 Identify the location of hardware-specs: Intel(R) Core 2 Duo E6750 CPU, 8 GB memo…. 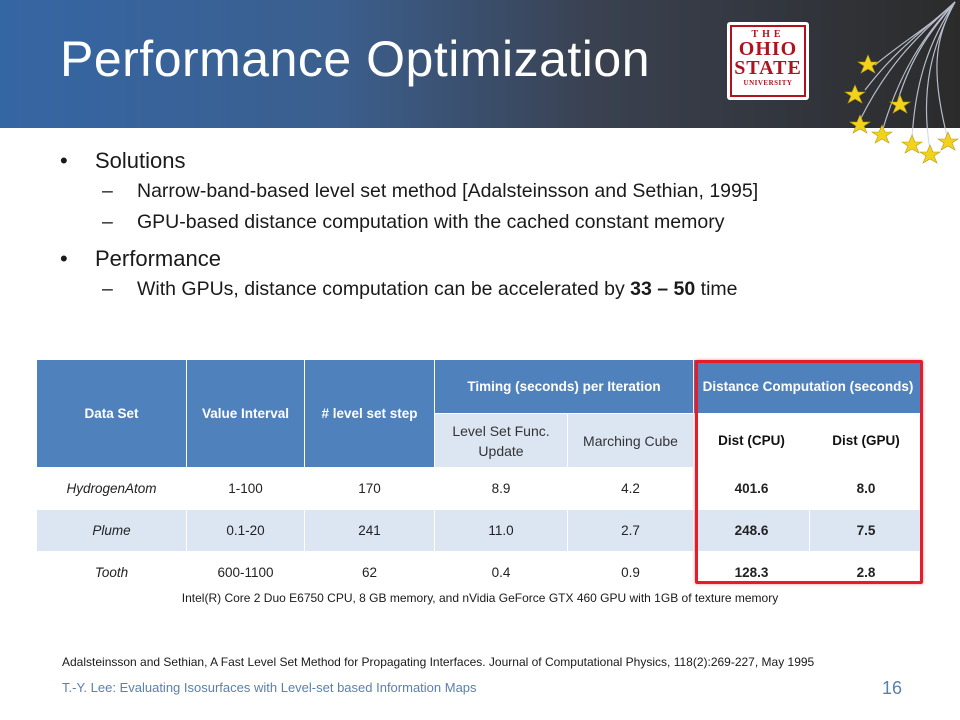
(480, 598).